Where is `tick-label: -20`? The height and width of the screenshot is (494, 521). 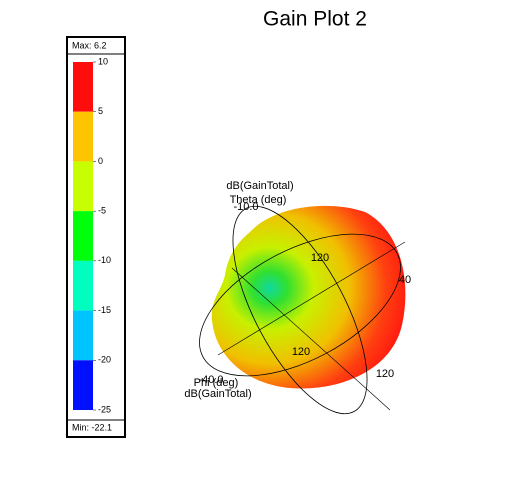 tick-label: -20 is located at coordinates (104, 360).